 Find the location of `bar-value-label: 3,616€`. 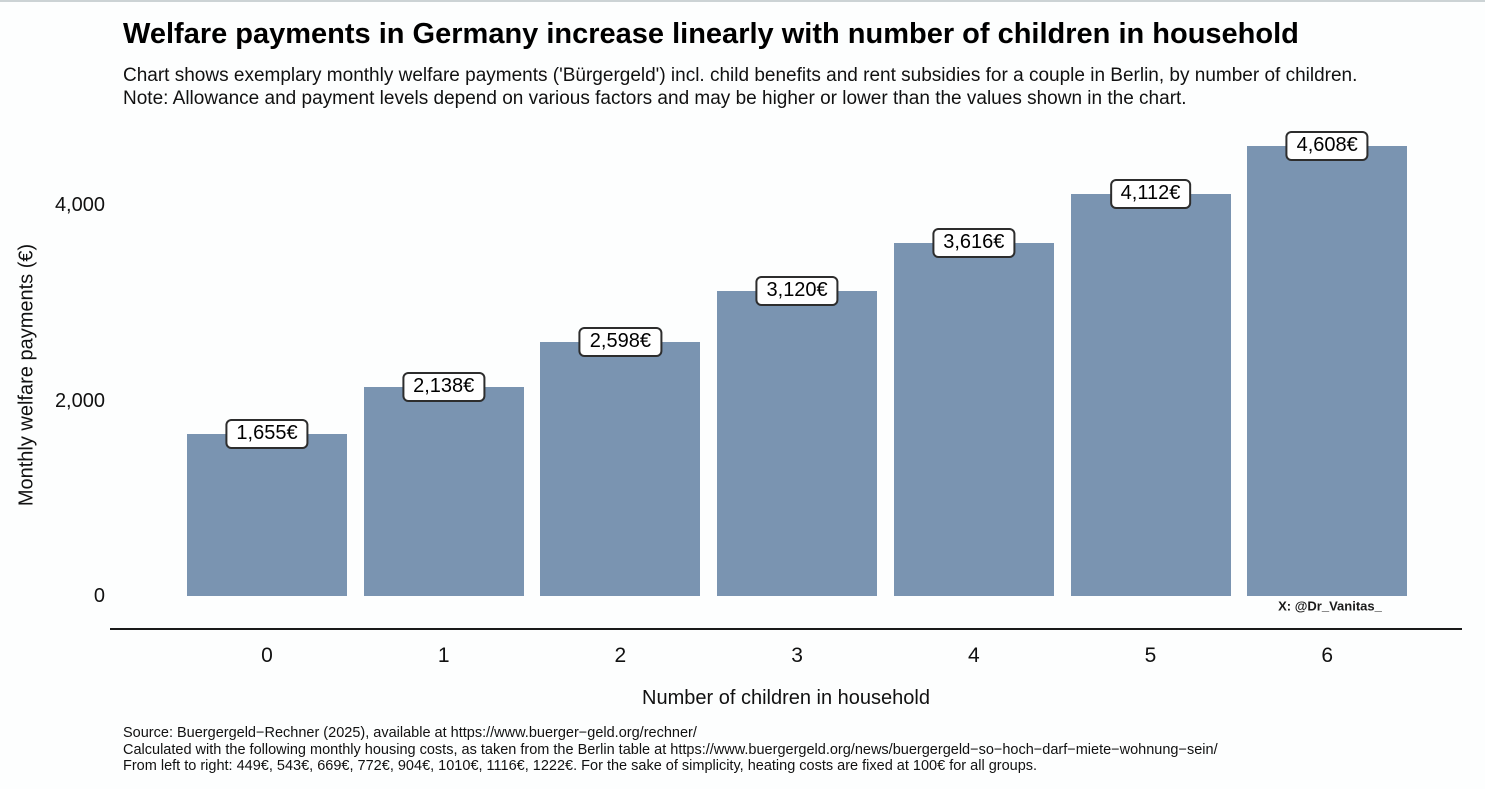

bar-value-label: 3,616€ is located at coordinates (974, 242).